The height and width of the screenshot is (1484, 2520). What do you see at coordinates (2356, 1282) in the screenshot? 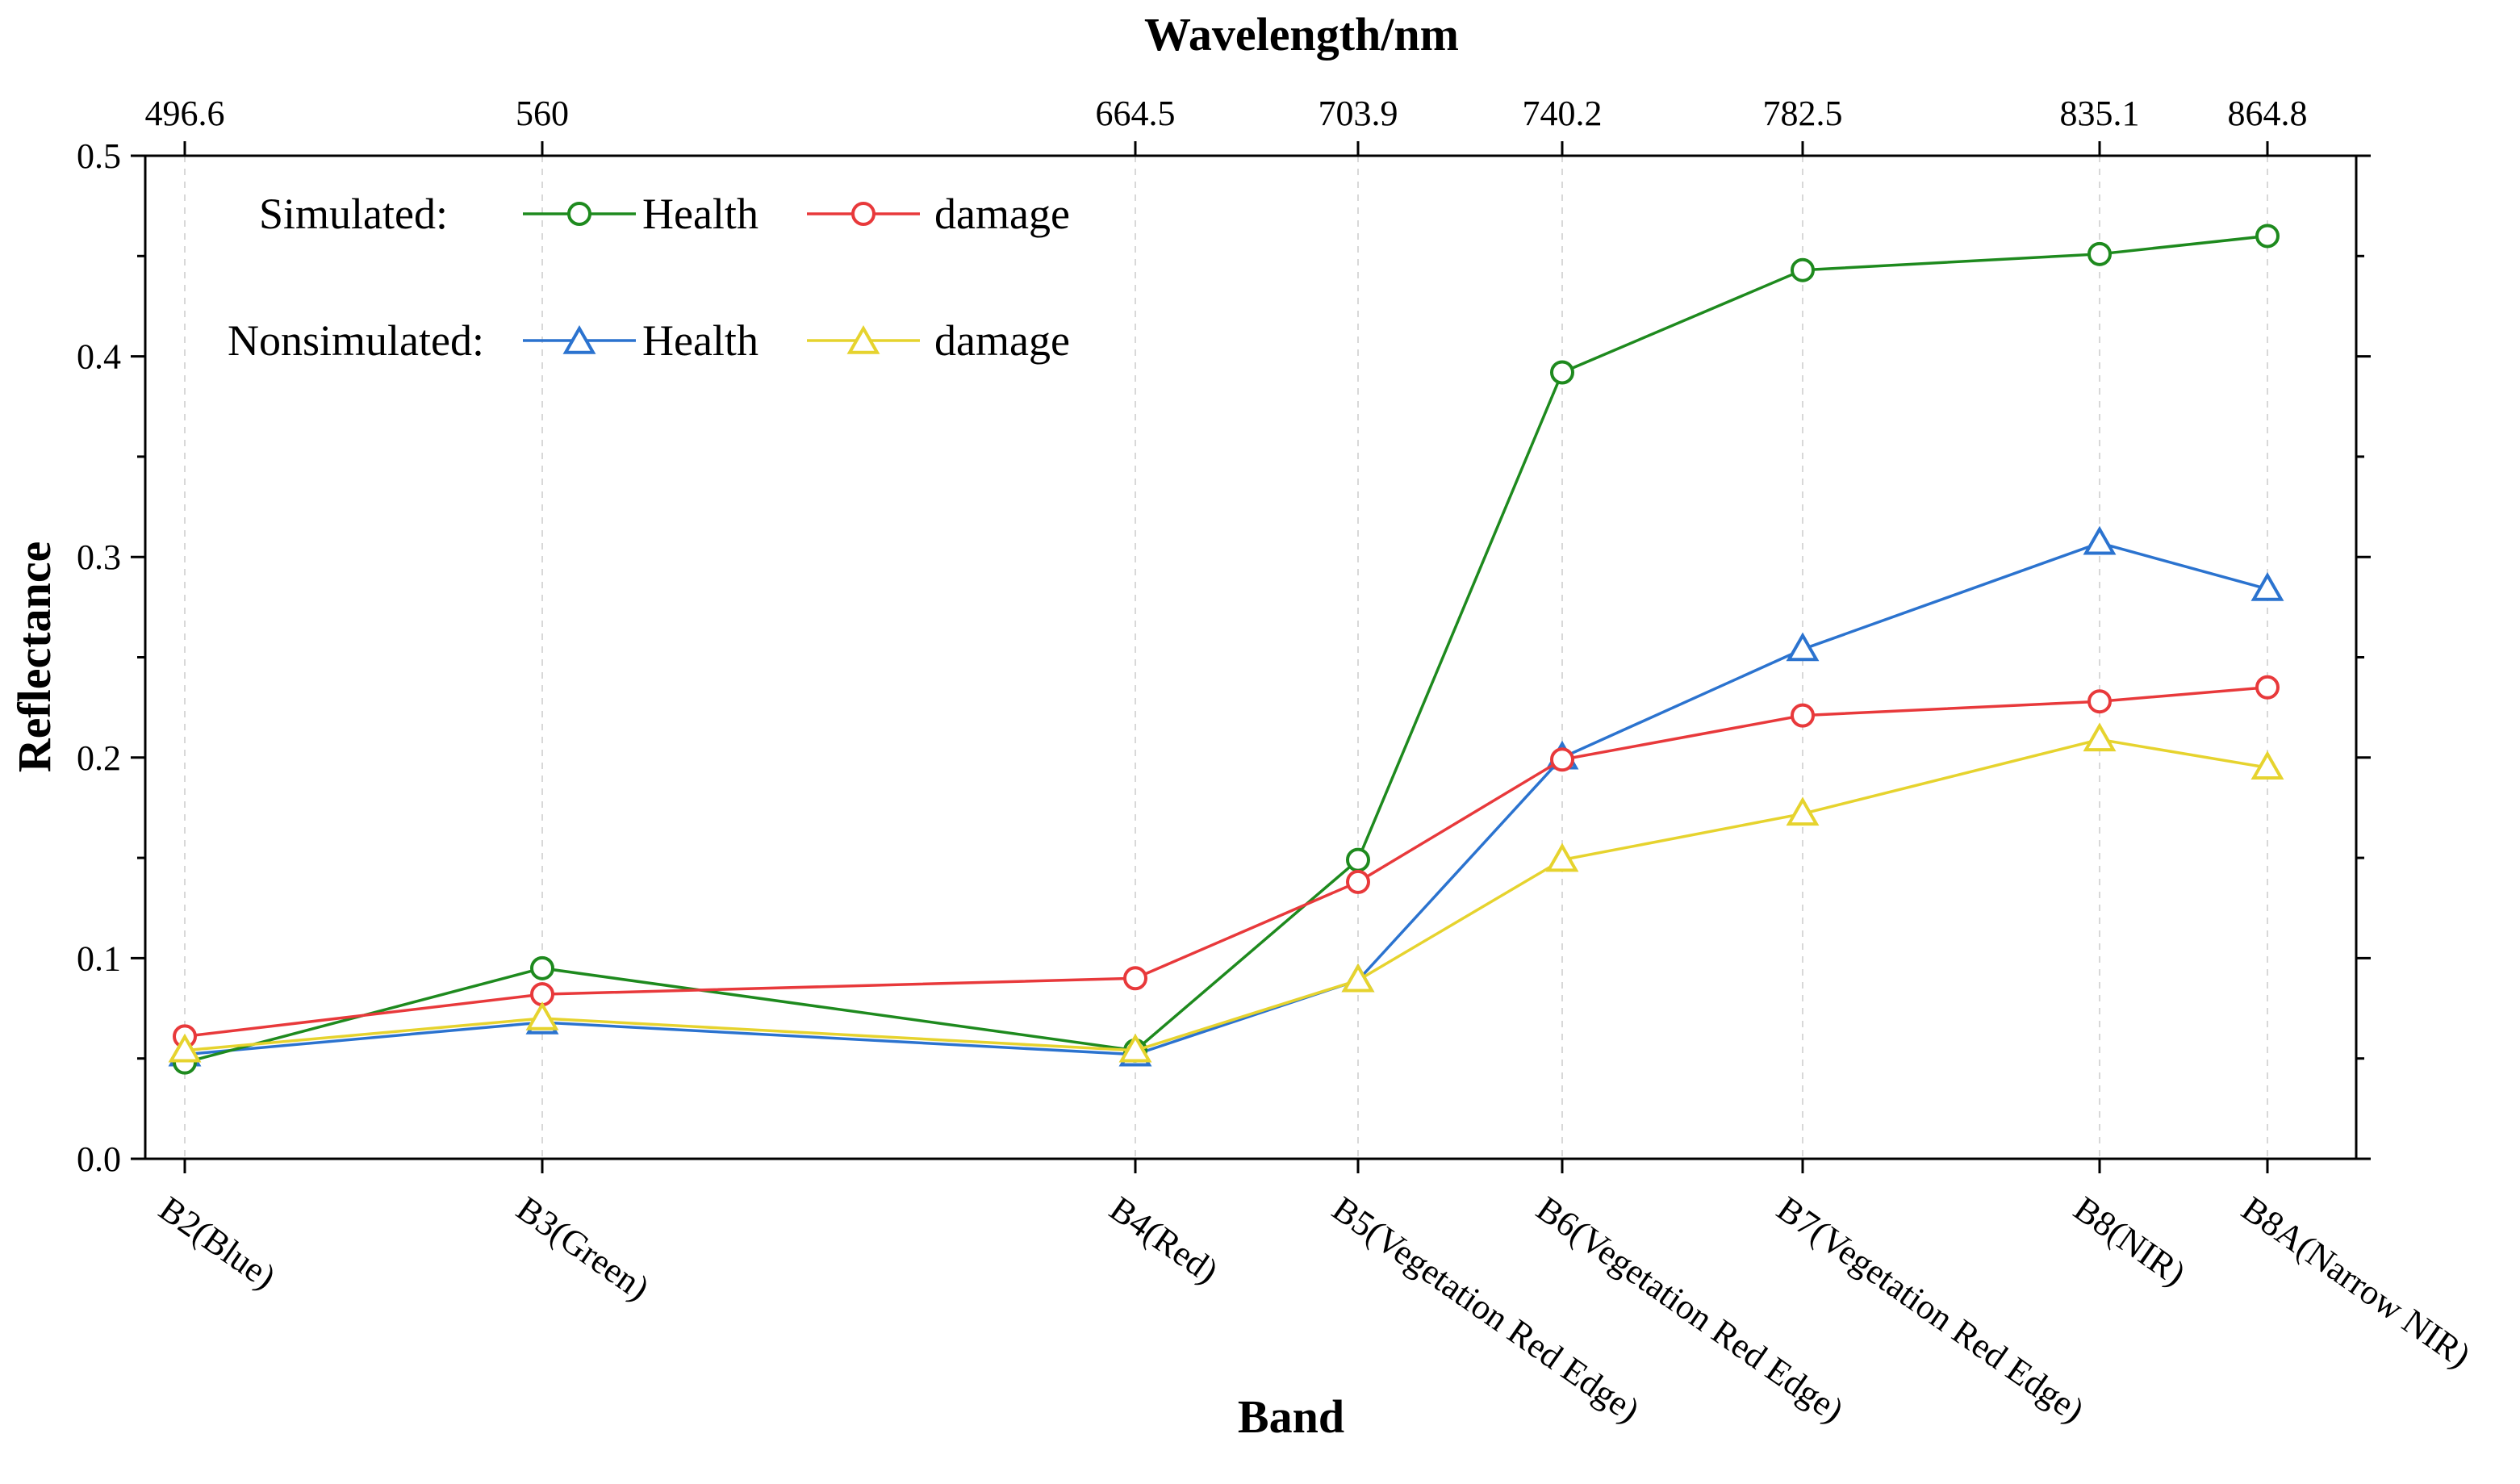
I see `band-tick-label: B8A(Narrow NIR)` at bounding box center [2356, 1282].